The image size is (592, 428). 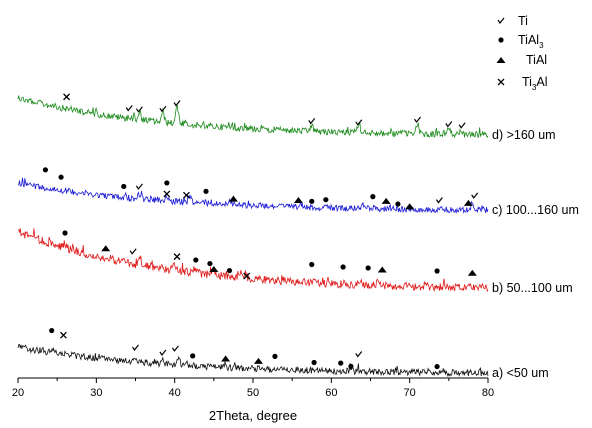 I want to click on x-axis: 20 30 40 50 60 70 80, so click(x=253, y=388).